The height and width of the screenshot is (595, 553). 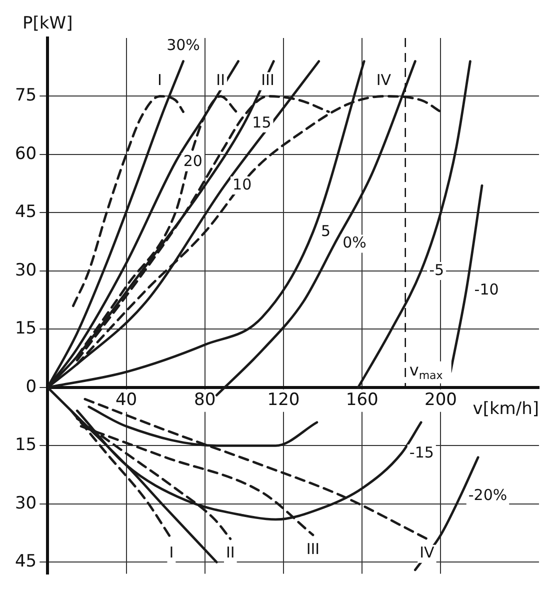 What do you see at coordinates (192, 161) in the screenshot?
I see `annotation: 20` at bounding box center [192, 161].